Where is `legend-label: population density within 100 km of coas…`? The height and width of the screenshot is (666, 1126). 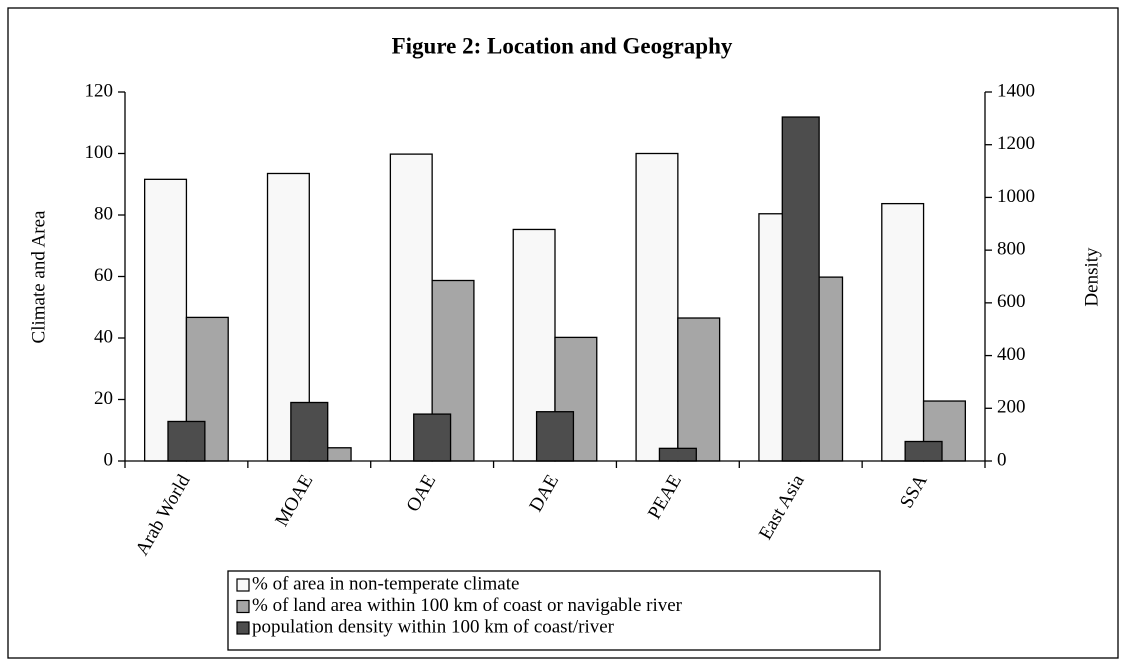
legend-label: population density within 100 km of coas… is located at coordinates (433, 626).